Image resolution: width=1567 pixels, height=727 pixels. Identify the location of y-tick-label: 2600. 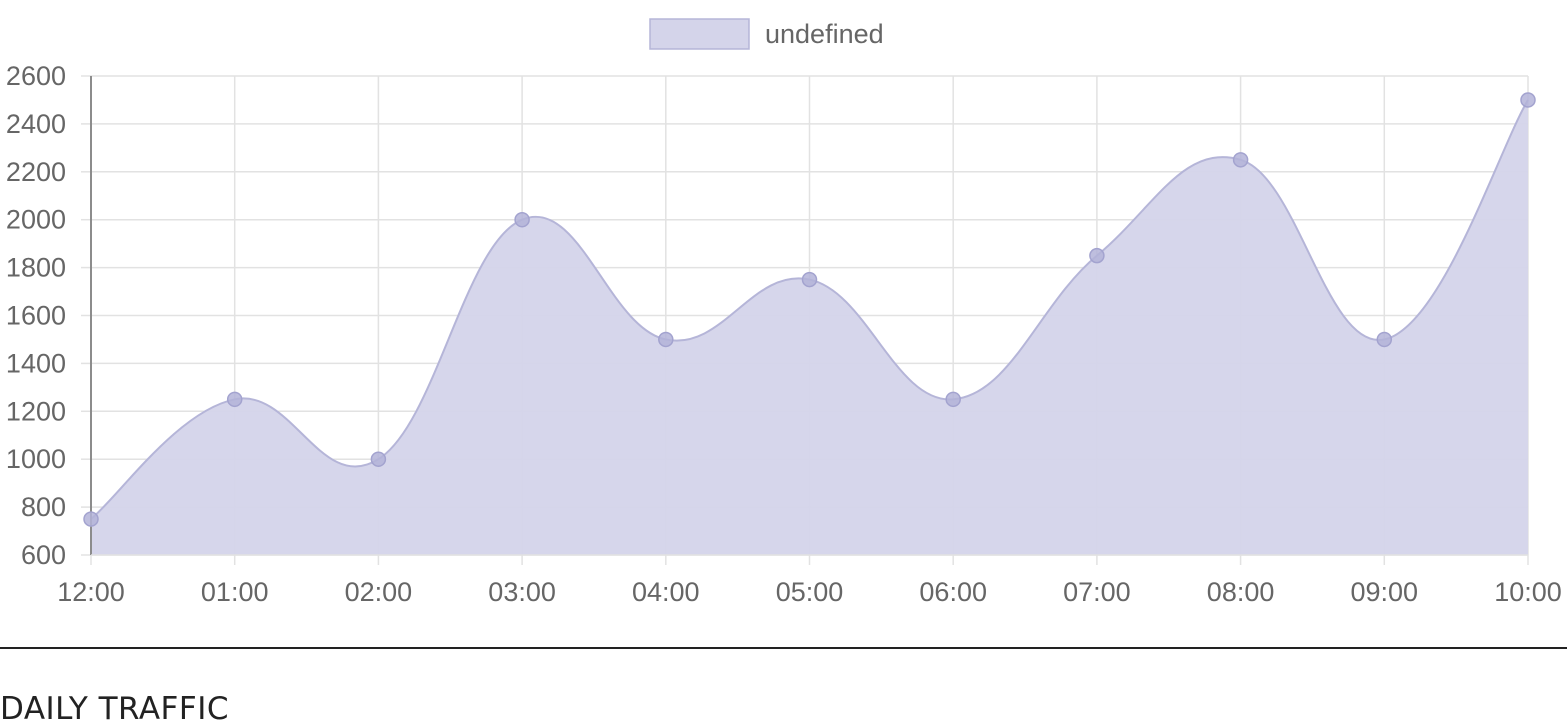
(36, 76).